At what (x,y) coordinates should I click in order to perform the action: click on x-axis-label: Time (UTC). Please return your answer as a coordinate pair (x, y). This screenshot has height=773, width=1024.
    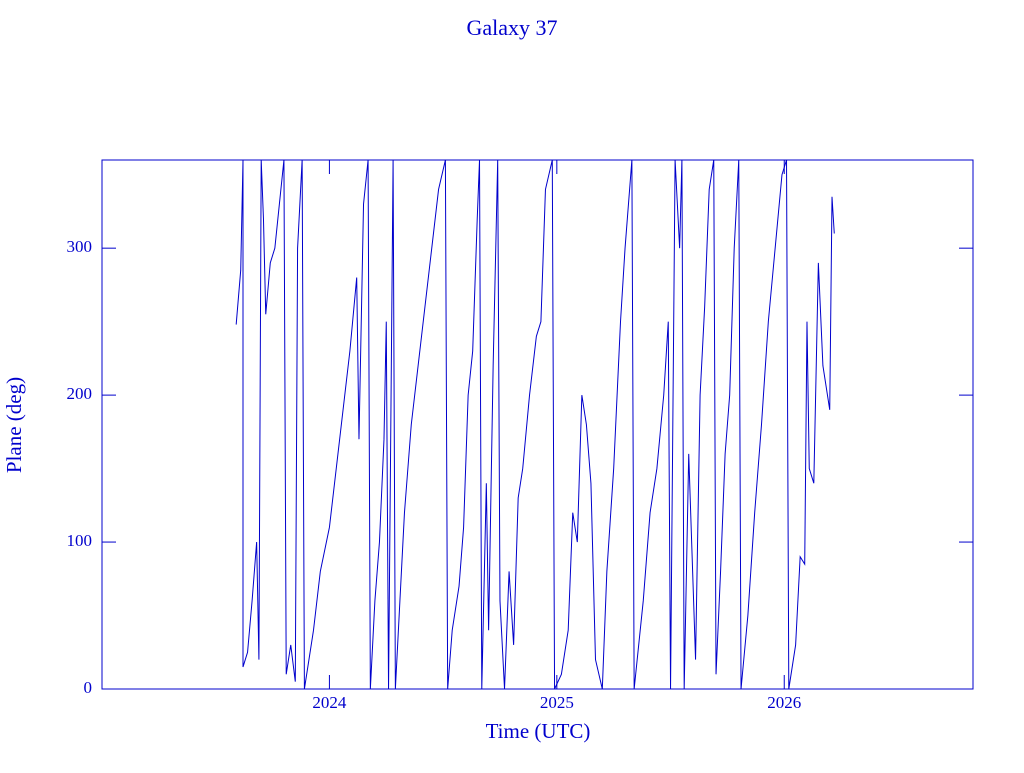
    Looking at the image, I should click on (538, 731).